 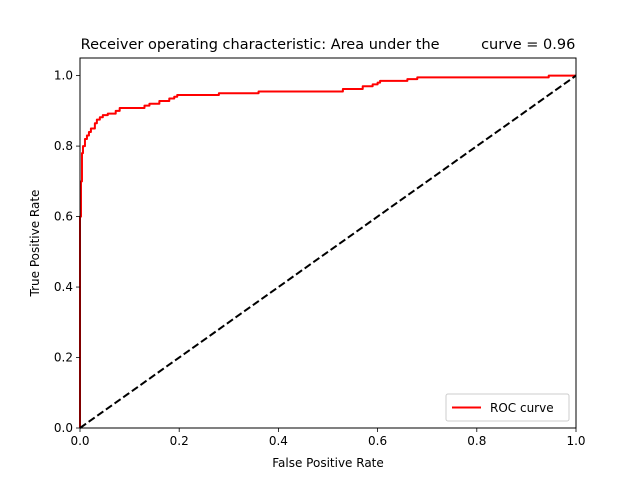 I want to click on x-tick-label: 0.8, so click(x=476, y=441).